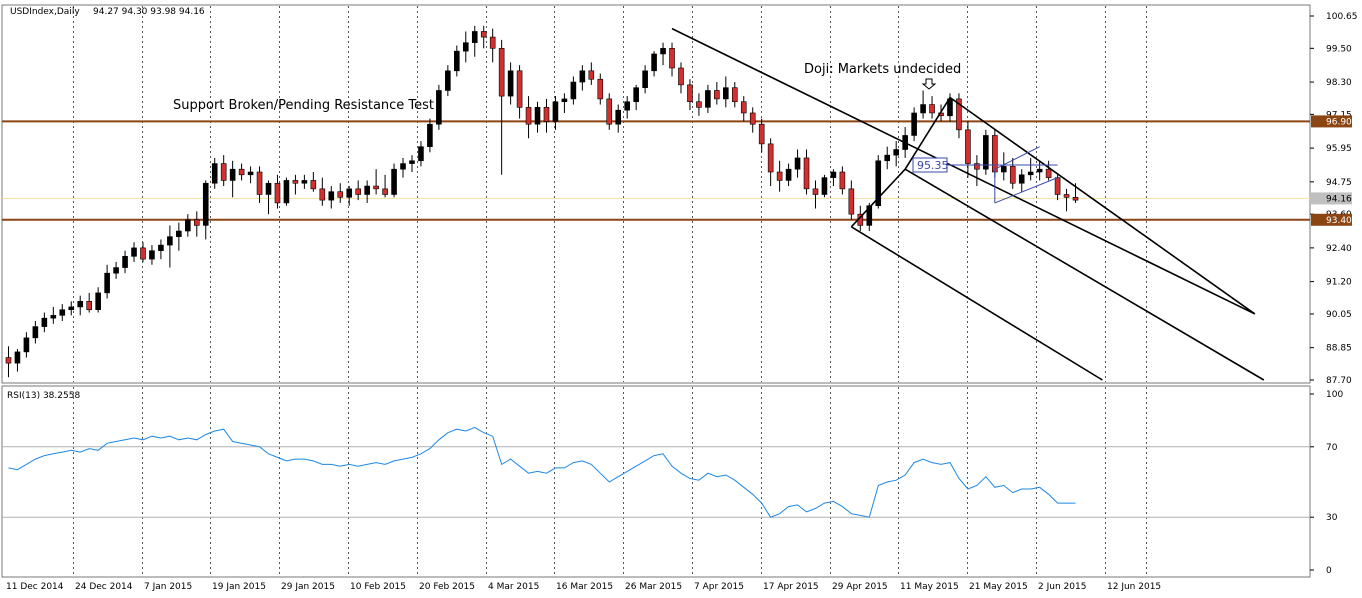  Describe the element at coordinates (882, 69) in the screenshot. I see `annotation-doji: Doji: Markets undecided` at that location.